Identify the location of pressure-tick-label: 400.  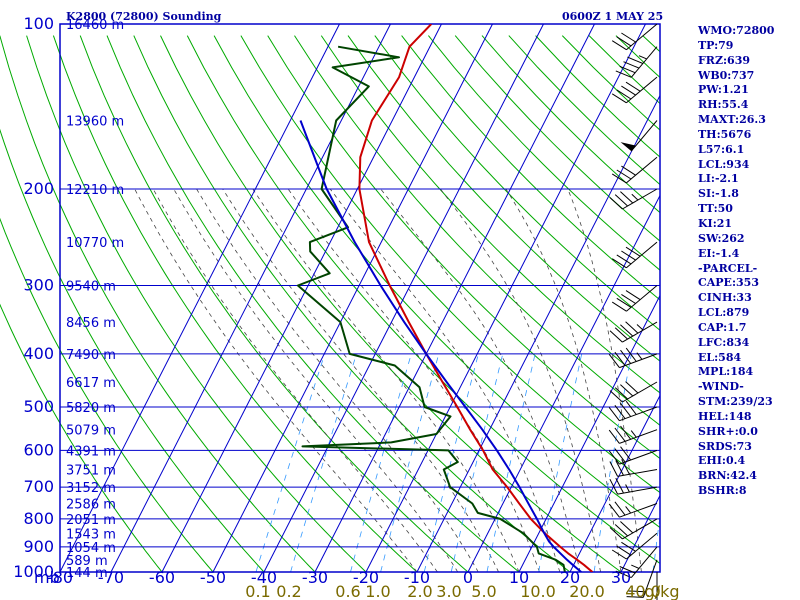
(38, 353).